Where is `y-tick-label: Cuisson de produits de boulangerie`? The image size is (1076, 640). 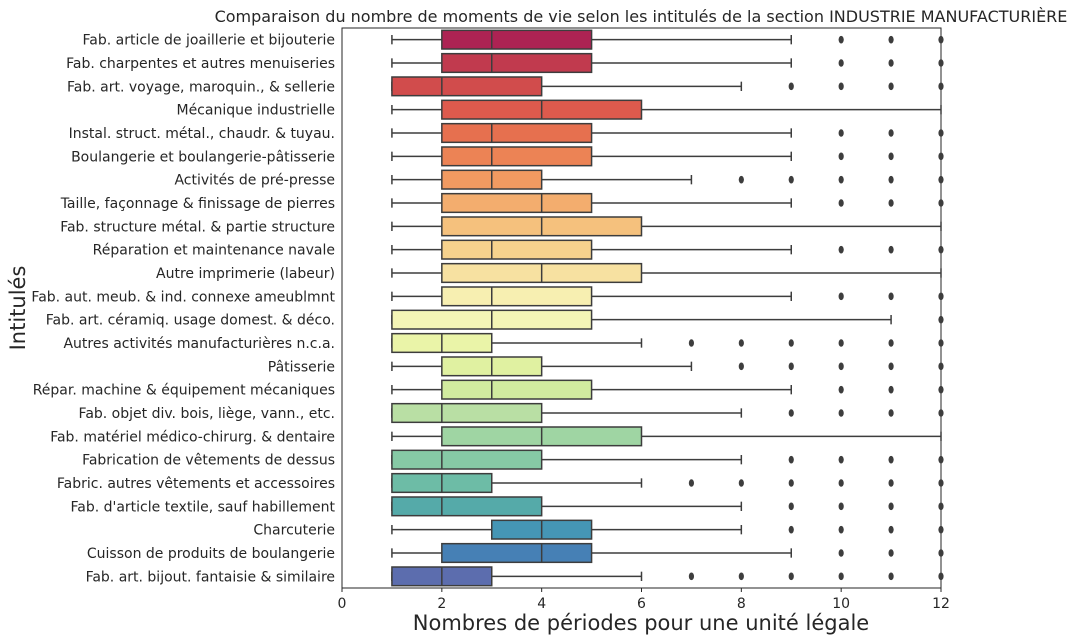 y-tick-label: Cuisson de produits de boulangerie is located at coordinates (211, 554).